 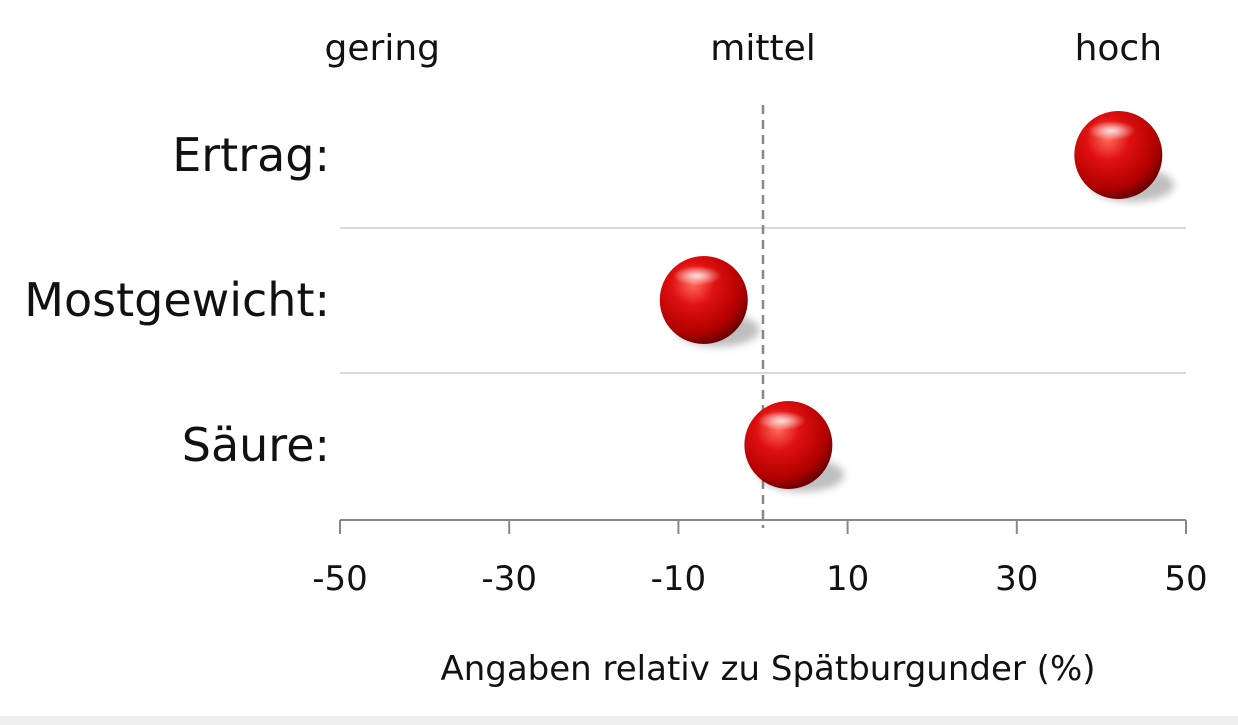 I want to click on top-label-1: gering, so click(x=382, y=48).